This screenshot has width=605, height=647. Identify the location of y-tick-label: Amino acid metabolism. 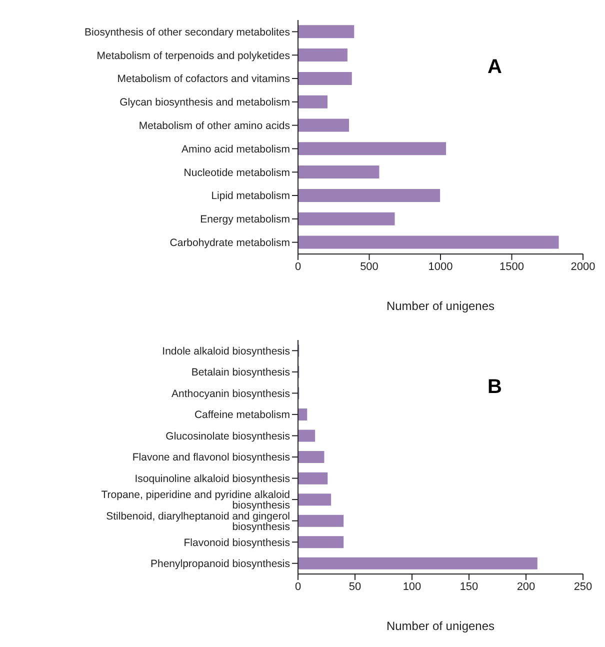
(235, 149).